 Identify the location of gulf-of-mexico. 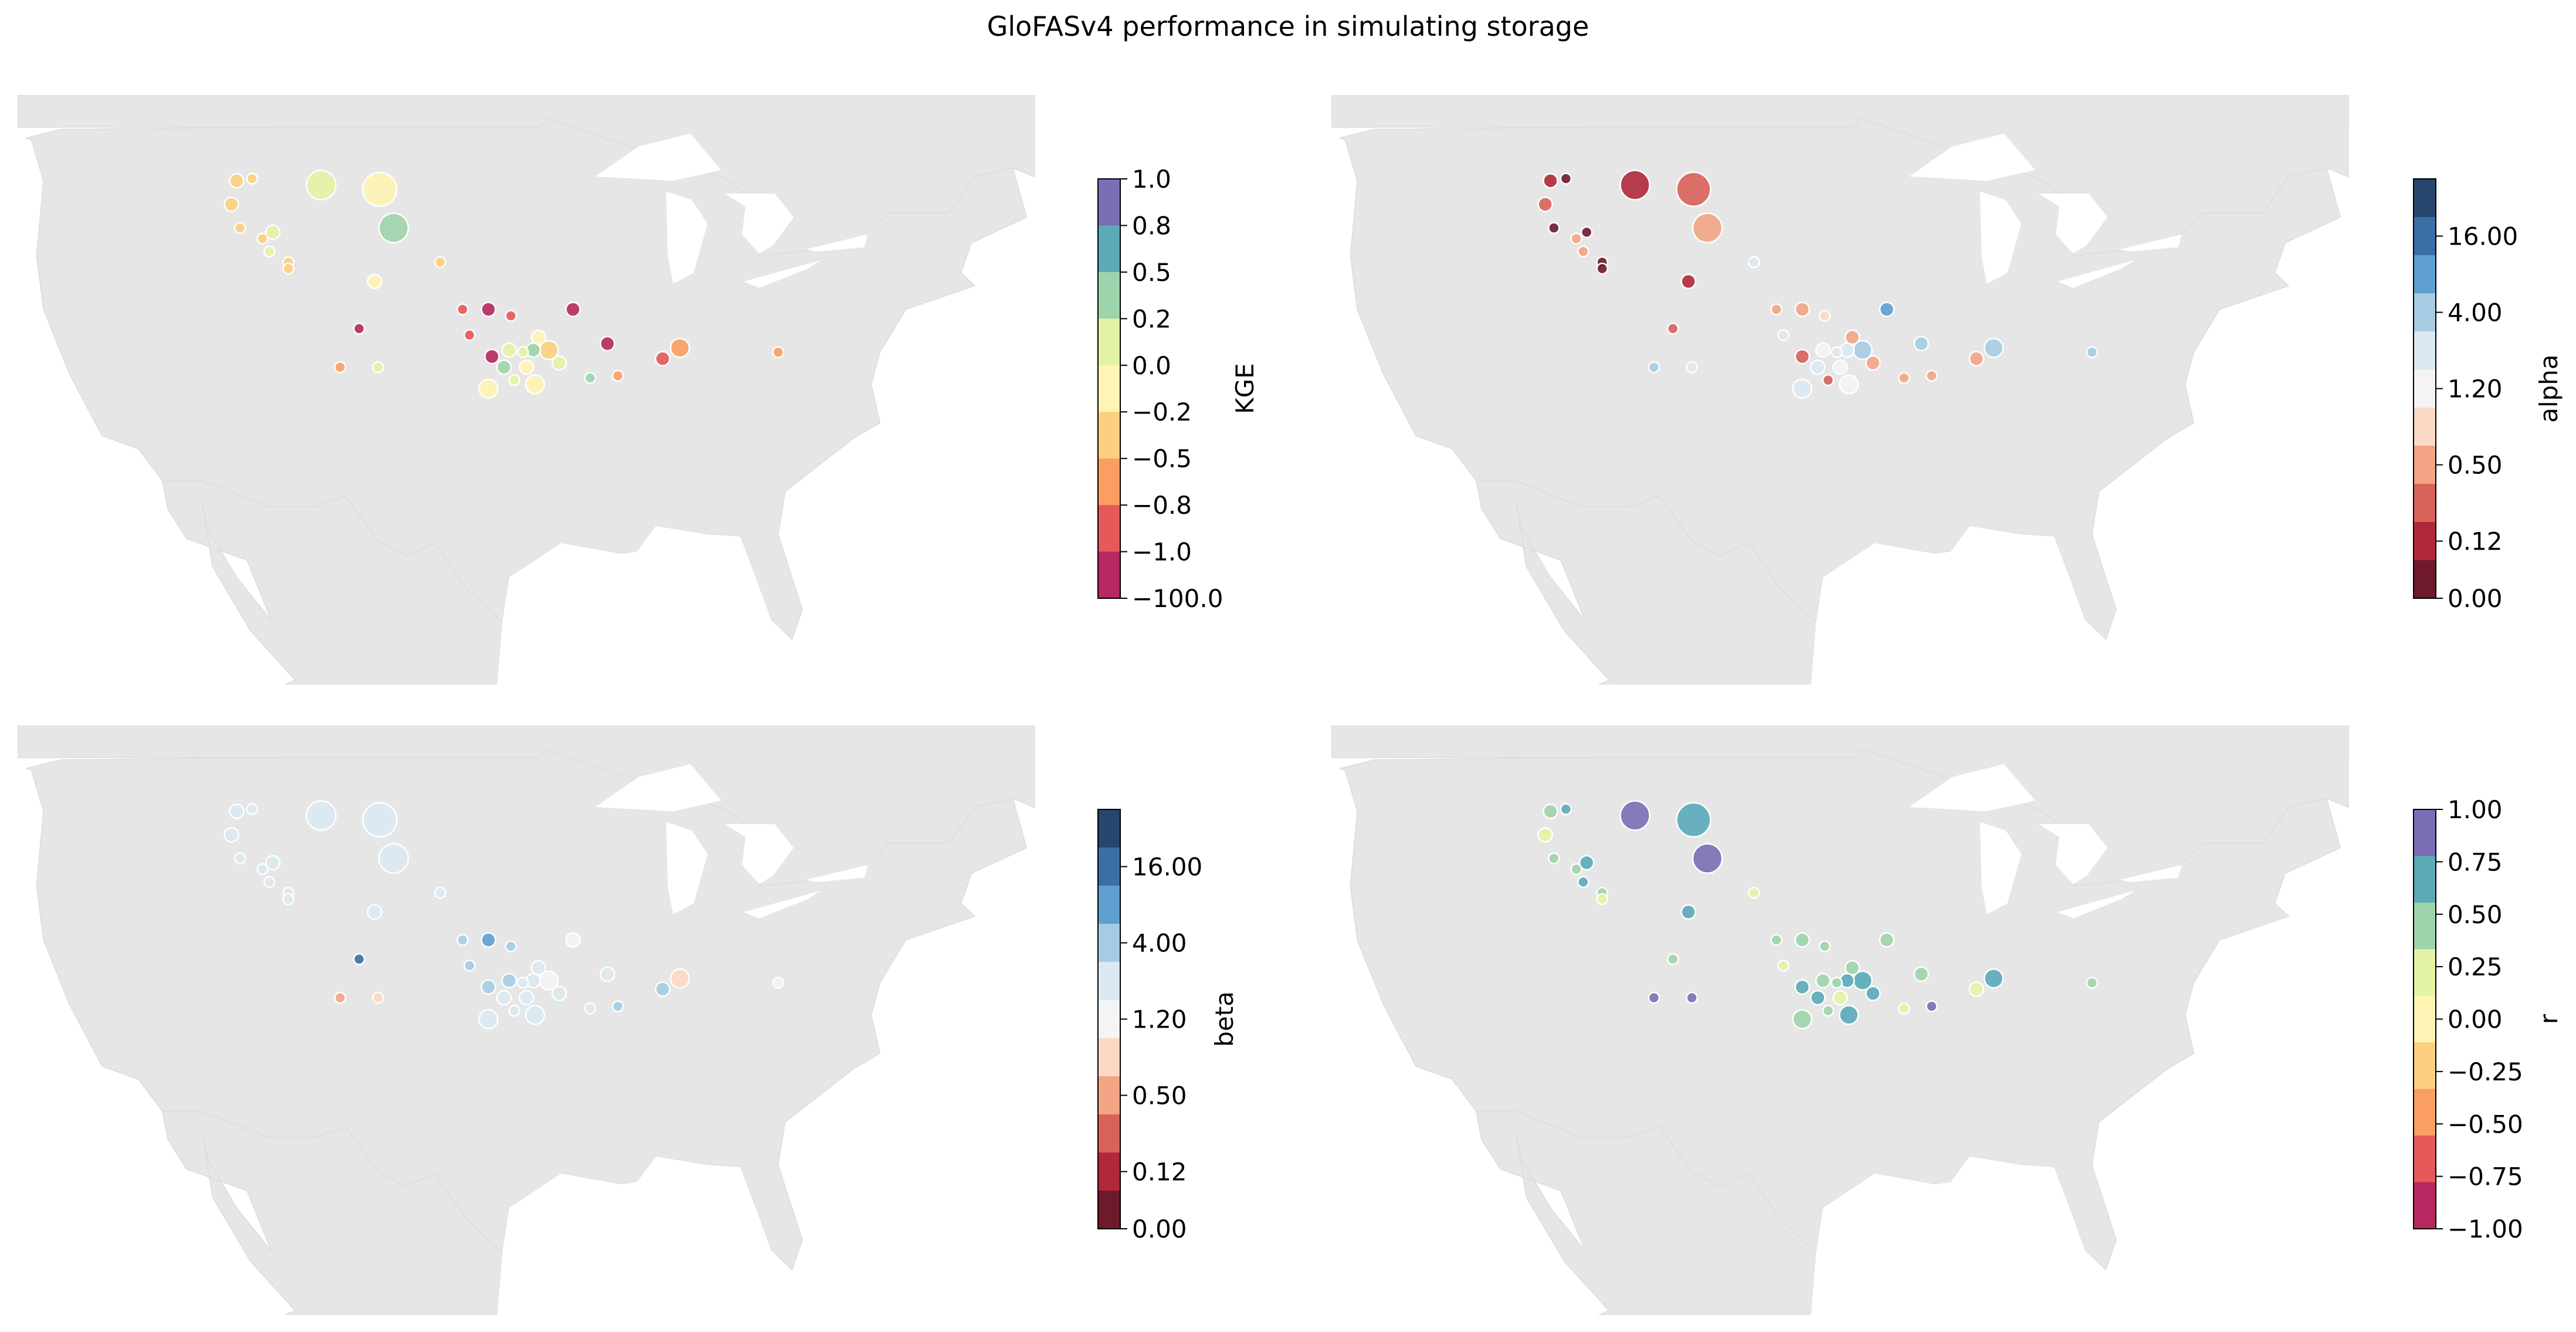
(1961, 605).